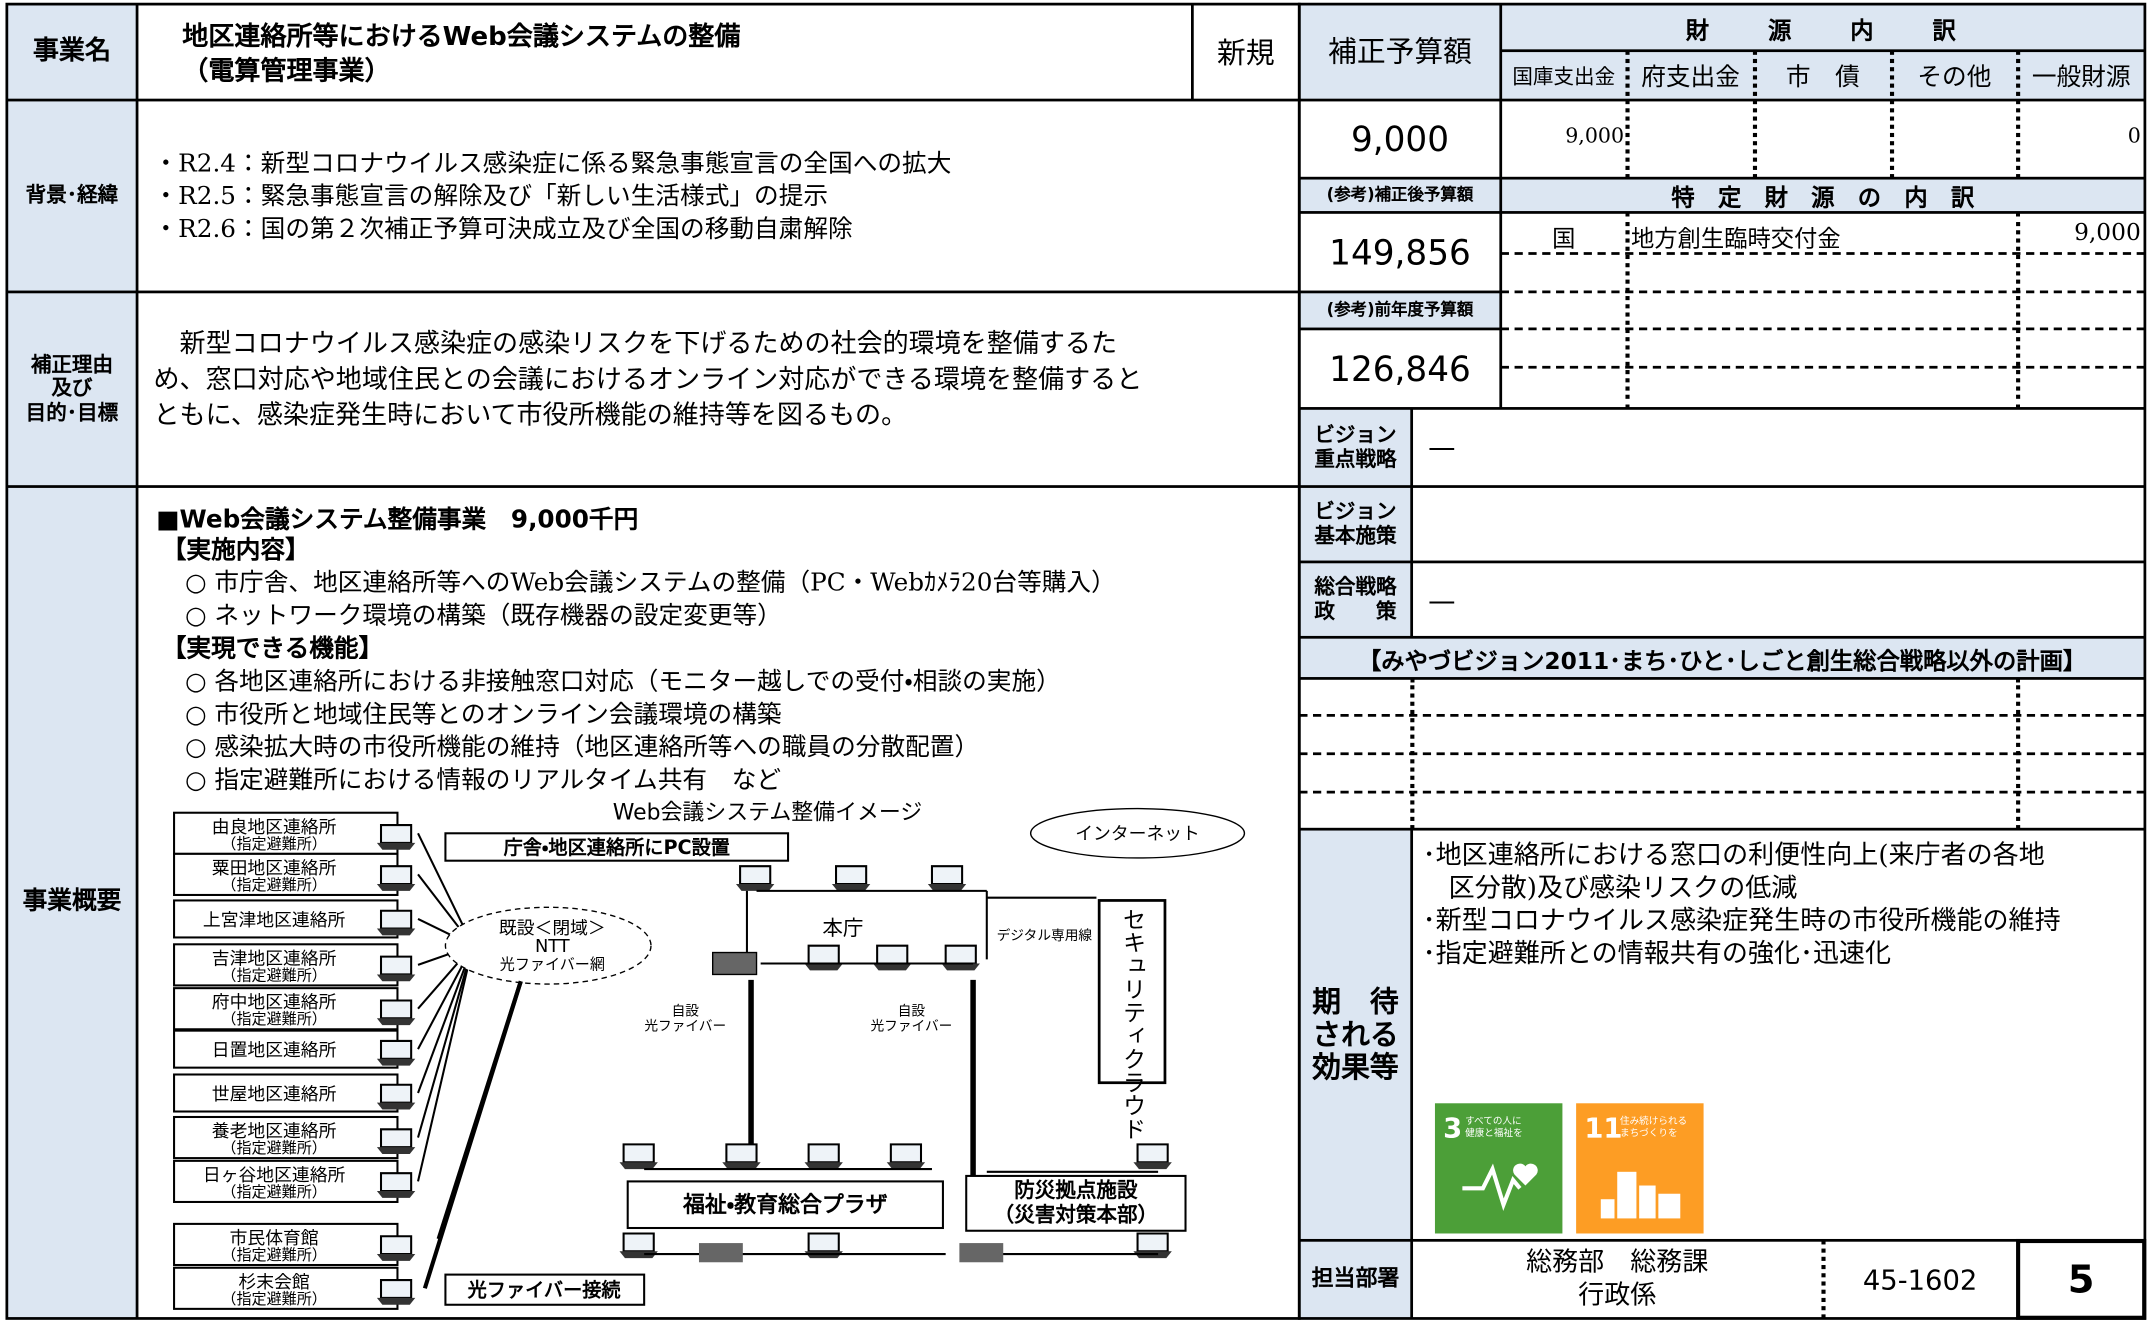 This screenshot has width=2149, height=1320. I want to click on effect-item: 区分散)及び感染リスクの低減, so click(1610, 888).